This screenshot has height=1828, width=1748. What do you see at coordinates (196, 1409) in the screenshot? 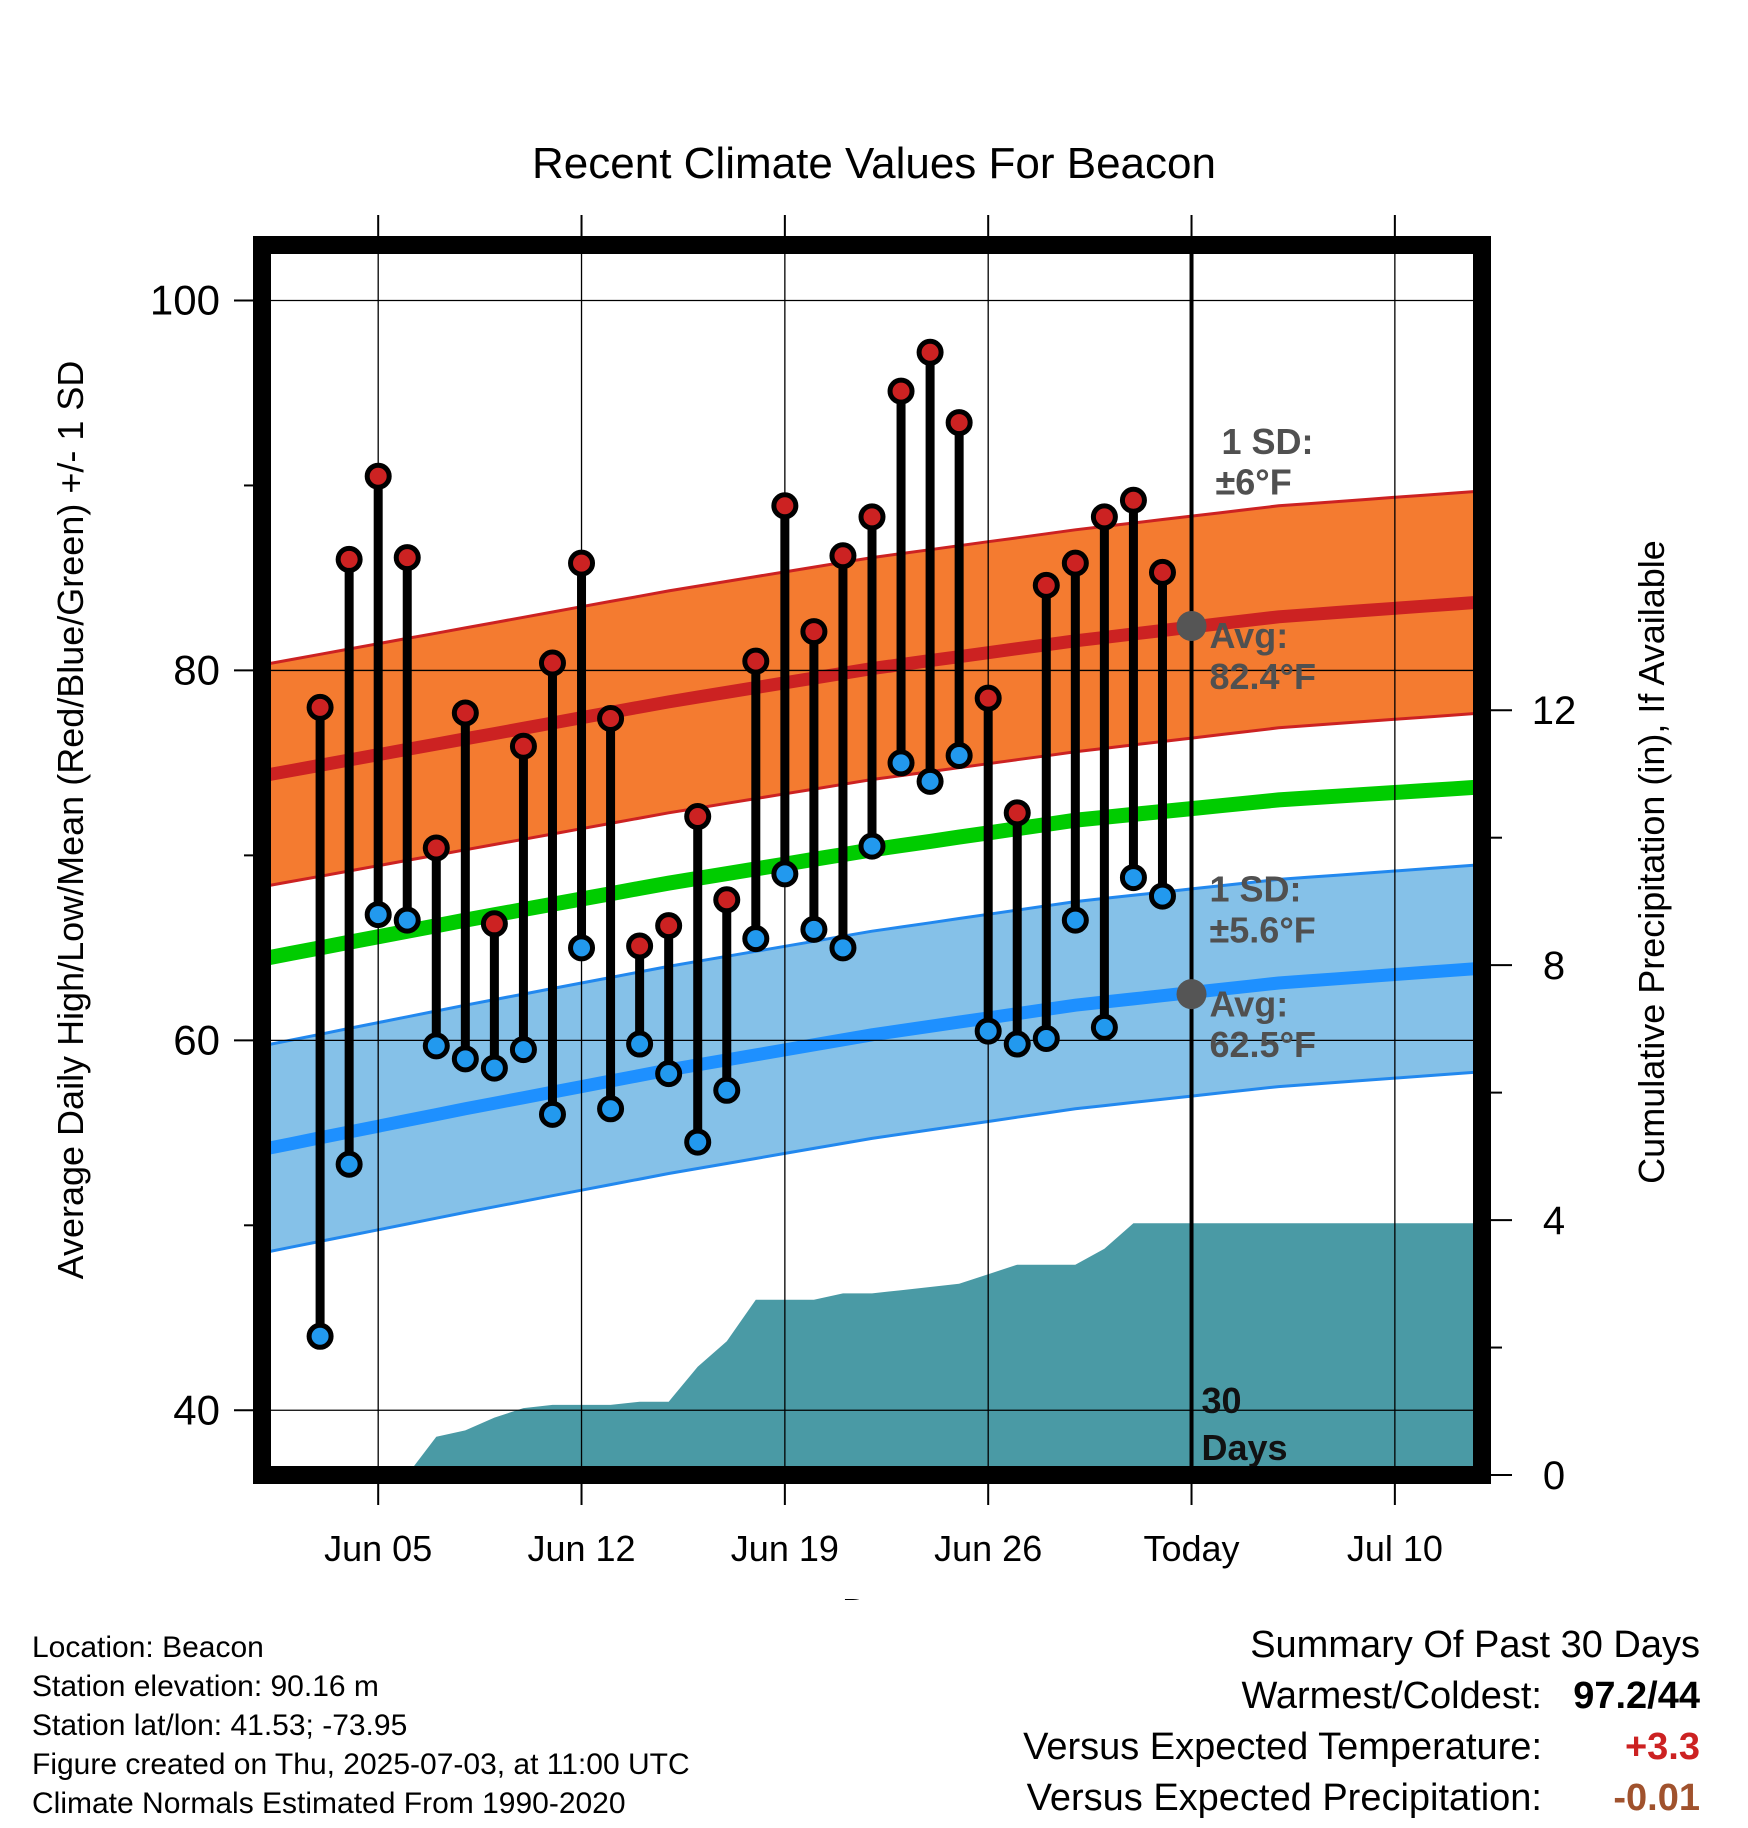
I see `y-tick-label: 40` at bounding box center [196, 1409].